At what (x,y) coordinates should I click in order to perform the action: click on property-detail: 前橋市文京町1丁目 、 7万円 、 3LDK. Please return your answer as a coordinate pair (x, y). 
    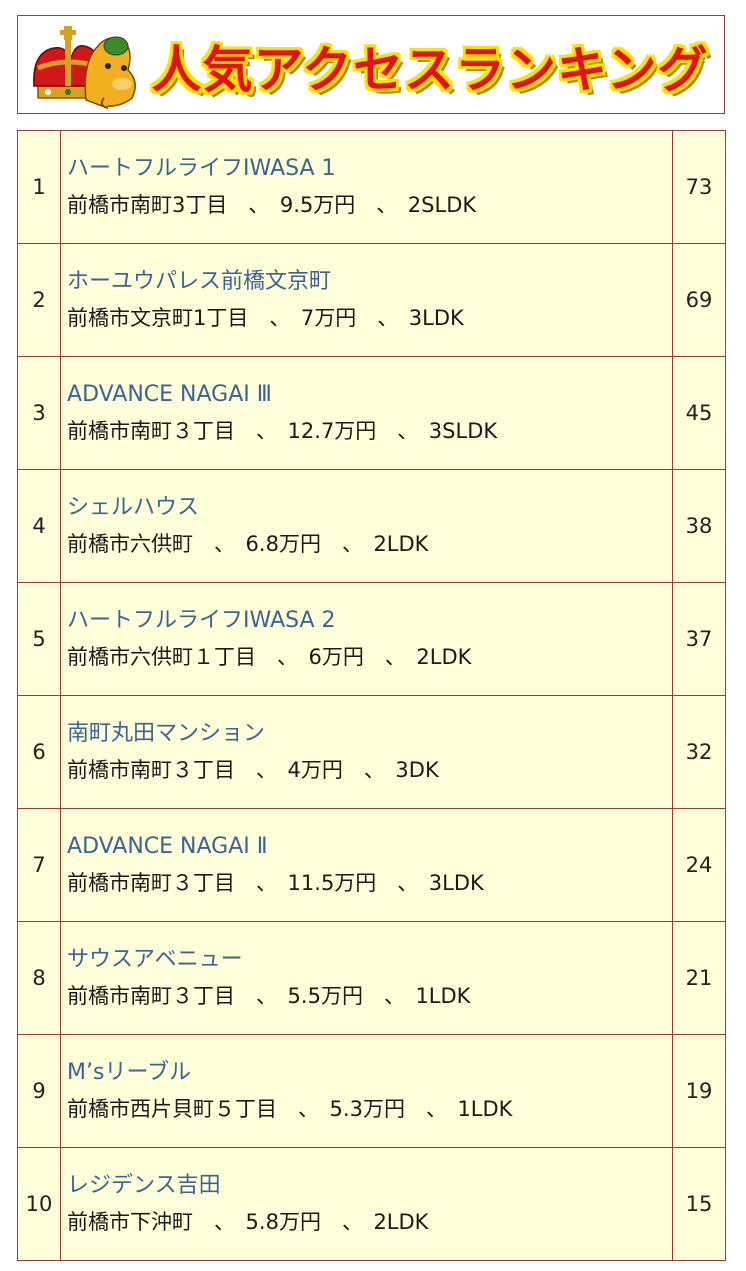
    Looking at the image, I should click on (265, 318).